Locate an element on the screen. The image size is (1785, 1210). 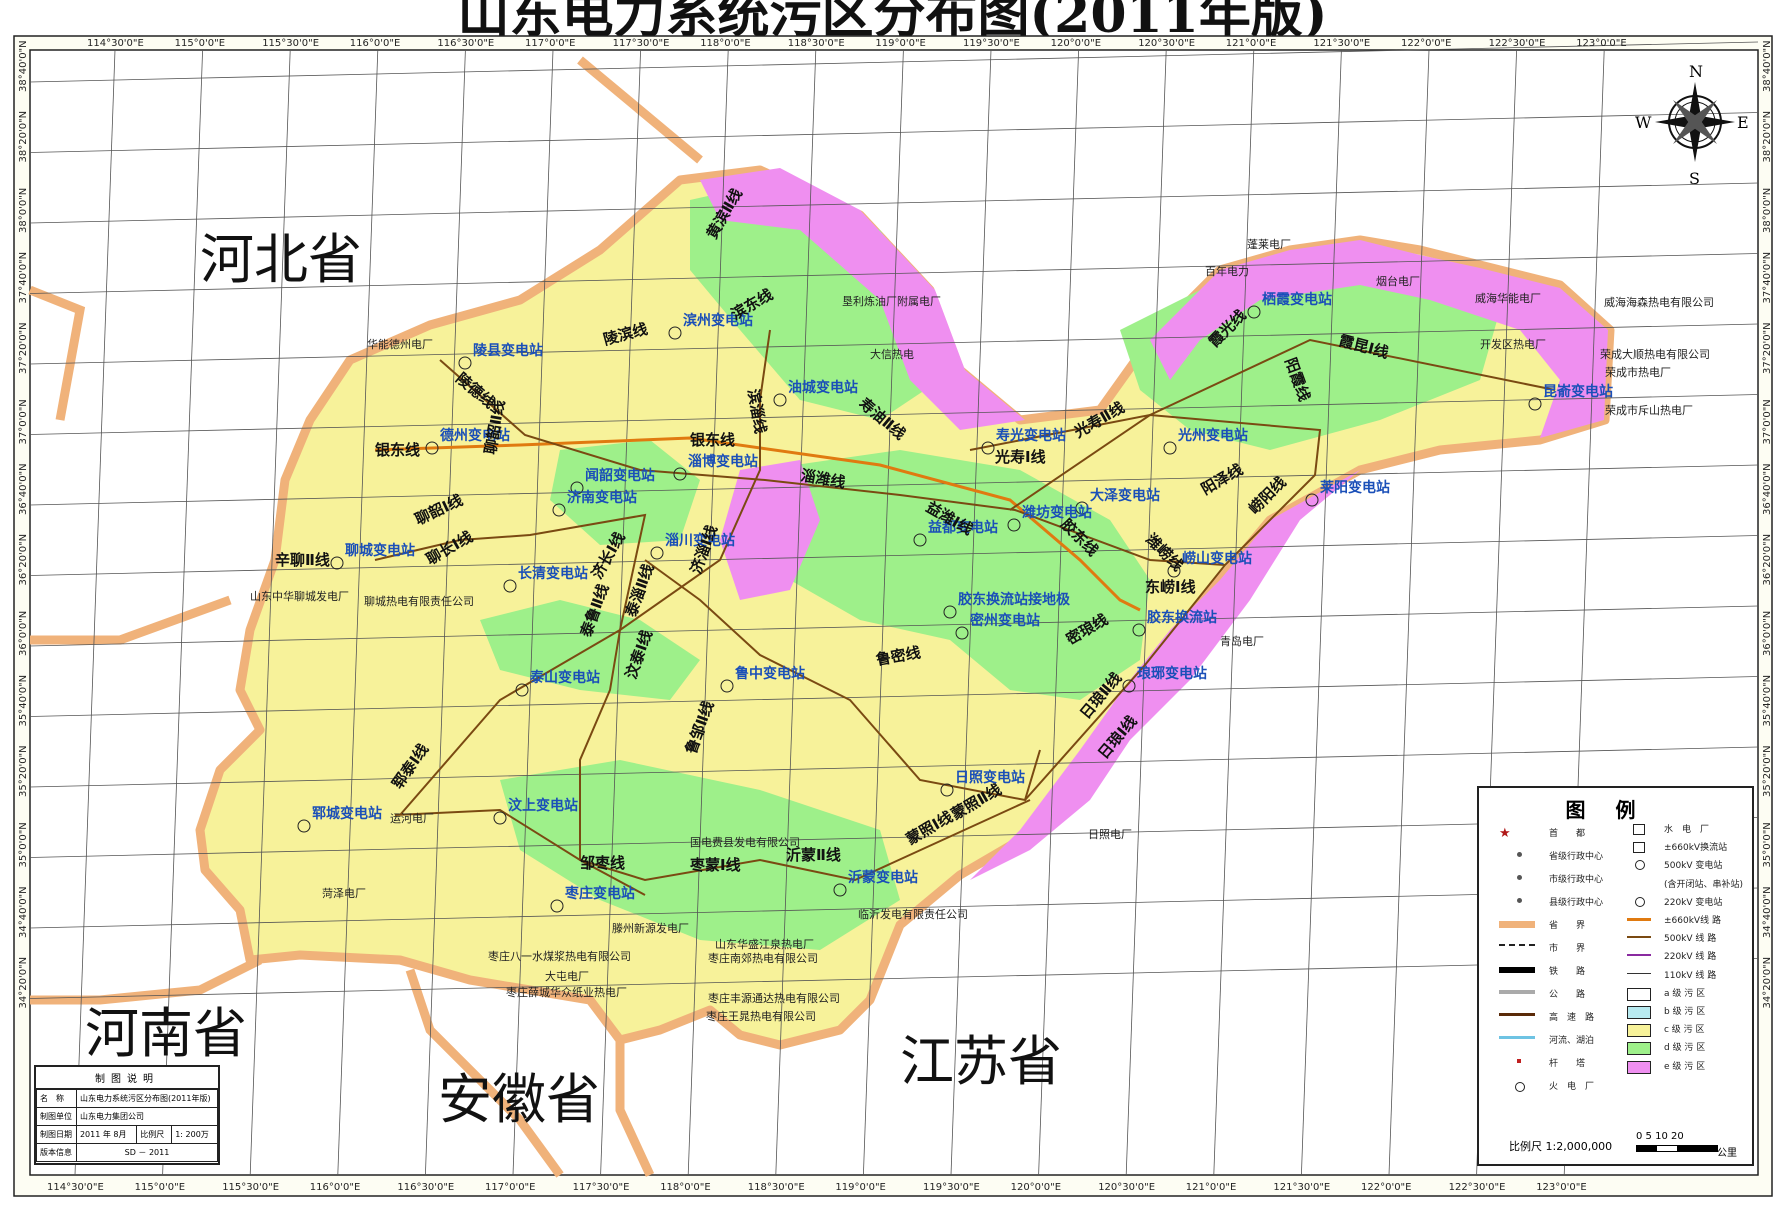
station-label: 聊城变电站 is located at coordinates (380, 550).